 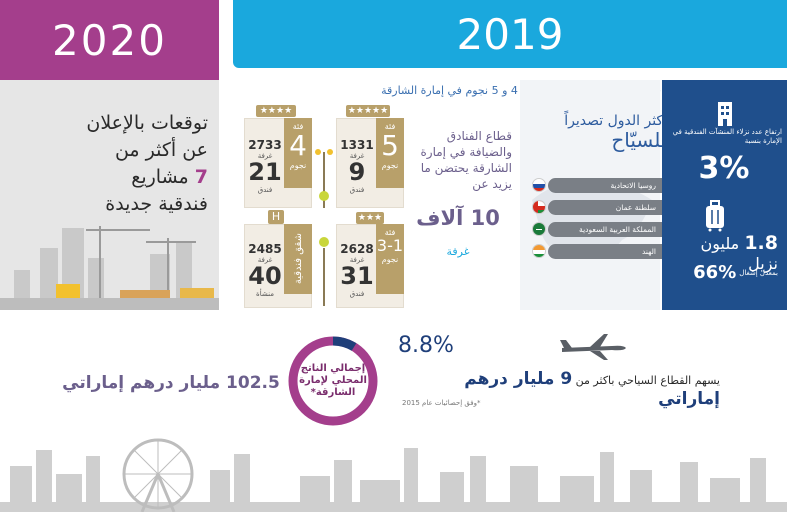 What do you see at coordinates (390, 245) in the screenshot?
I see `category-digit: 3-1` at bounding box center [390, 245].